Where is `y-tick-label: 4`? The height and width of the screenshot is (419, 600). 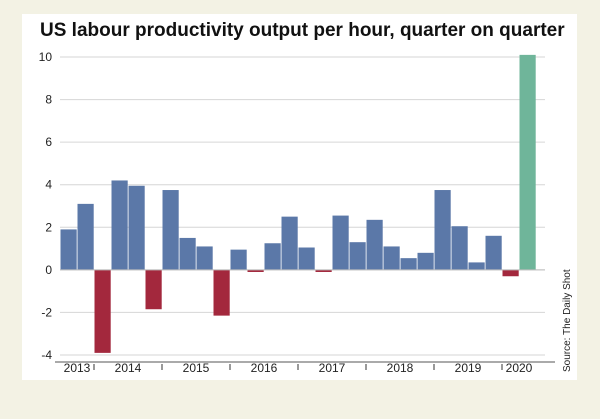
y-tick-label: 4 is located at coordinates (48, 185).